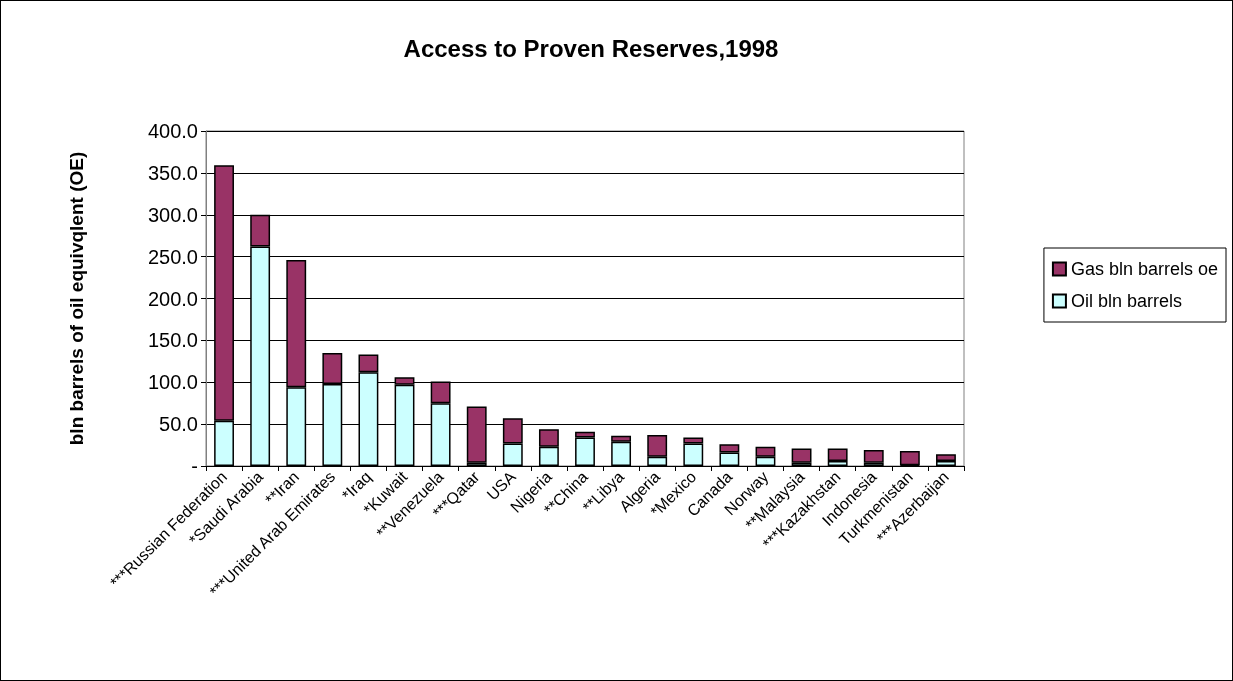 Image resolution: width=1233 pixels, height=681 pixels. What do you see at coordinates (178, 424) in the screenshot?
I see `y-tick-label: 50.0` at bounding box center [178, 424].